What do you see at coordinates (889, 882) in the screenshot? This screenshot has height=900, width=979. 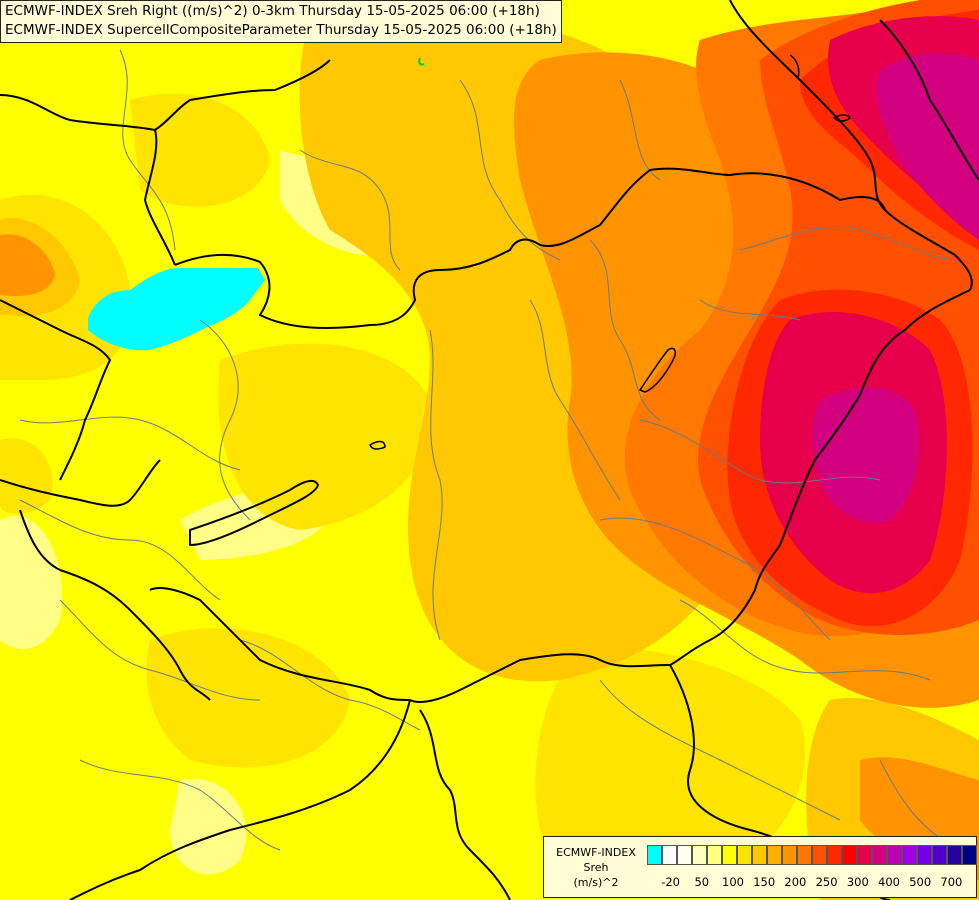 I see `legend-tick-label: 400` at bounding box center [889, 882].